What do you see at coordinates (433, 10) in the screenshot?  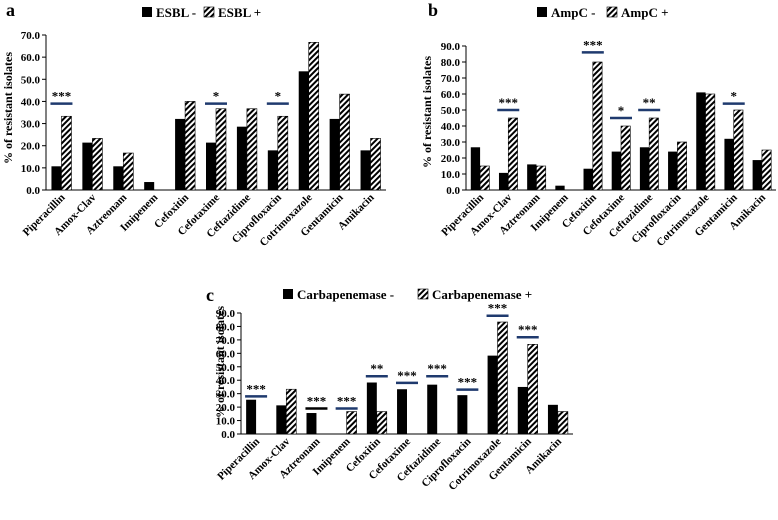 I see `panel-label-b: b` at bounding box center [433, 10].